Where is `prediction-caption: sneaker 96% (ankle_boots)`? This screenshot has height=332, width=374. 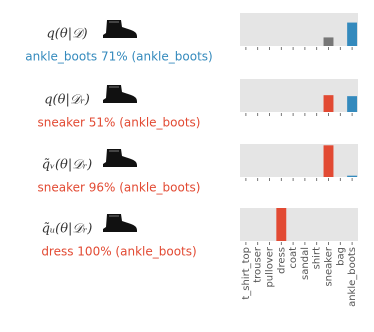 prediction-caption: sneaker 96% (ankle_boots) is located at coordinates (119, 188).